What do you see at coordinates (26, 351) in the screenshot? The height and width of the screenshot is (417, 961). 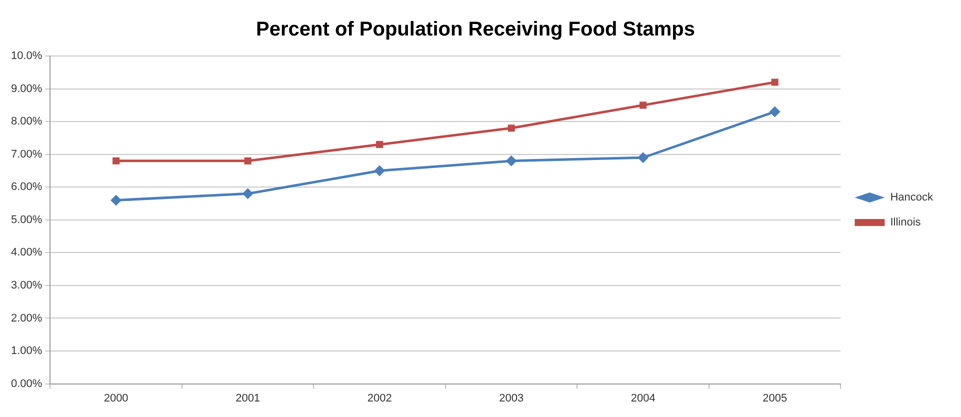 I see `y-tick-label: 1.00%` at bounding box center [26, 351].